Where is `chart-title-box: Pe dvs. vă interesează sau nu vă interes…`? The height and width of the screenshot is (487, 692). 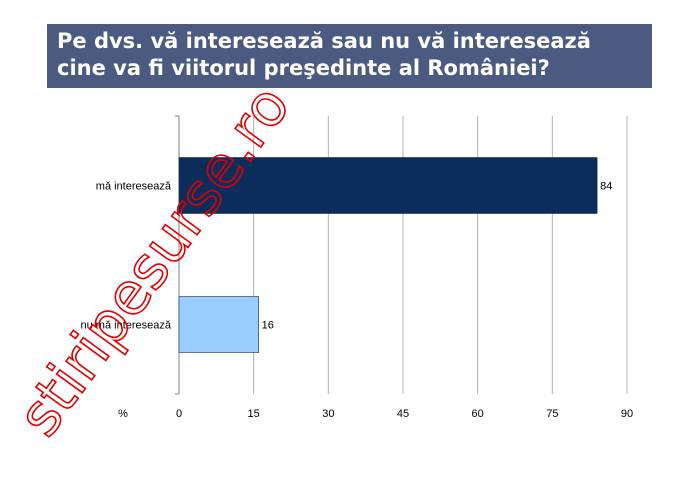
chart-title-box: Pe dvs. vă interesează sau nu vă interes… is located at coordinates (349, 56).